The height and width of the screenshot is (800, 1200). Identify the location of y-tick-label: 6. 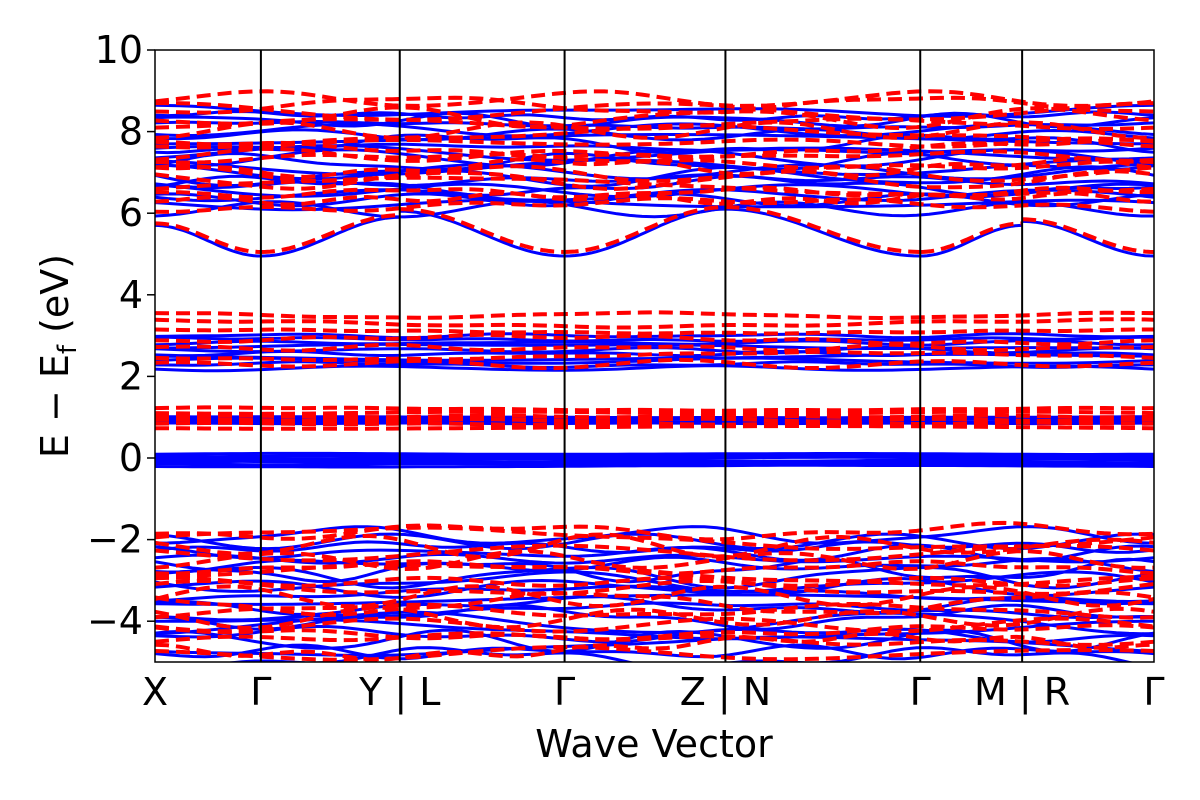
(131, 213).